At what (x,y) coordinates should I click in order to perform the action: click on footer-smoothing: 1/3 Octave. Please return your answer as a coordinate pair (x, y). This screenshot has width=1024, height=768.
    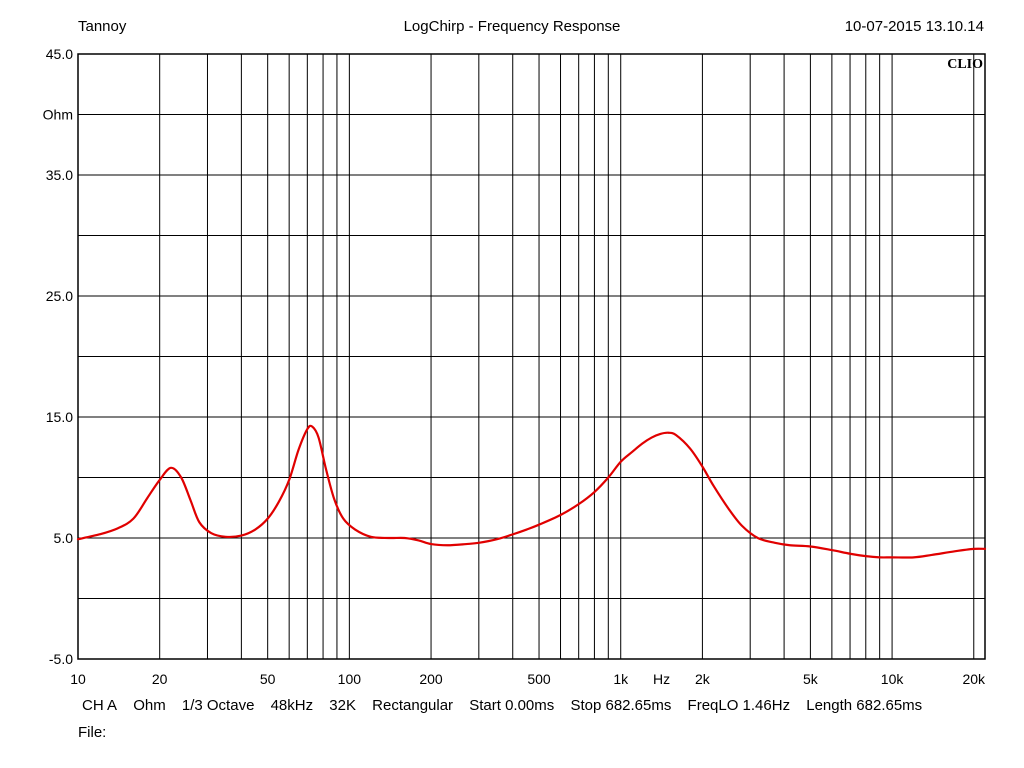
    Looking at the image, I should click on (218, 705).